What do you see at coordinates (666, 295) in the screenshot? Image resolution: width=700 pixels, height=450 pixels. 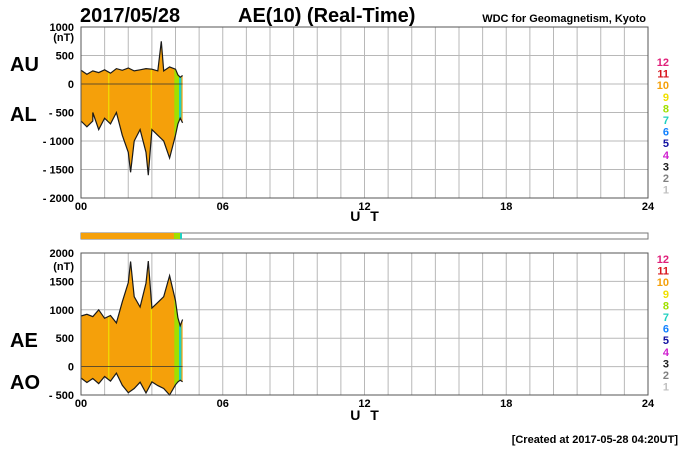 I see `bottom-legend-item: 9` at bounding box center [666, 295].